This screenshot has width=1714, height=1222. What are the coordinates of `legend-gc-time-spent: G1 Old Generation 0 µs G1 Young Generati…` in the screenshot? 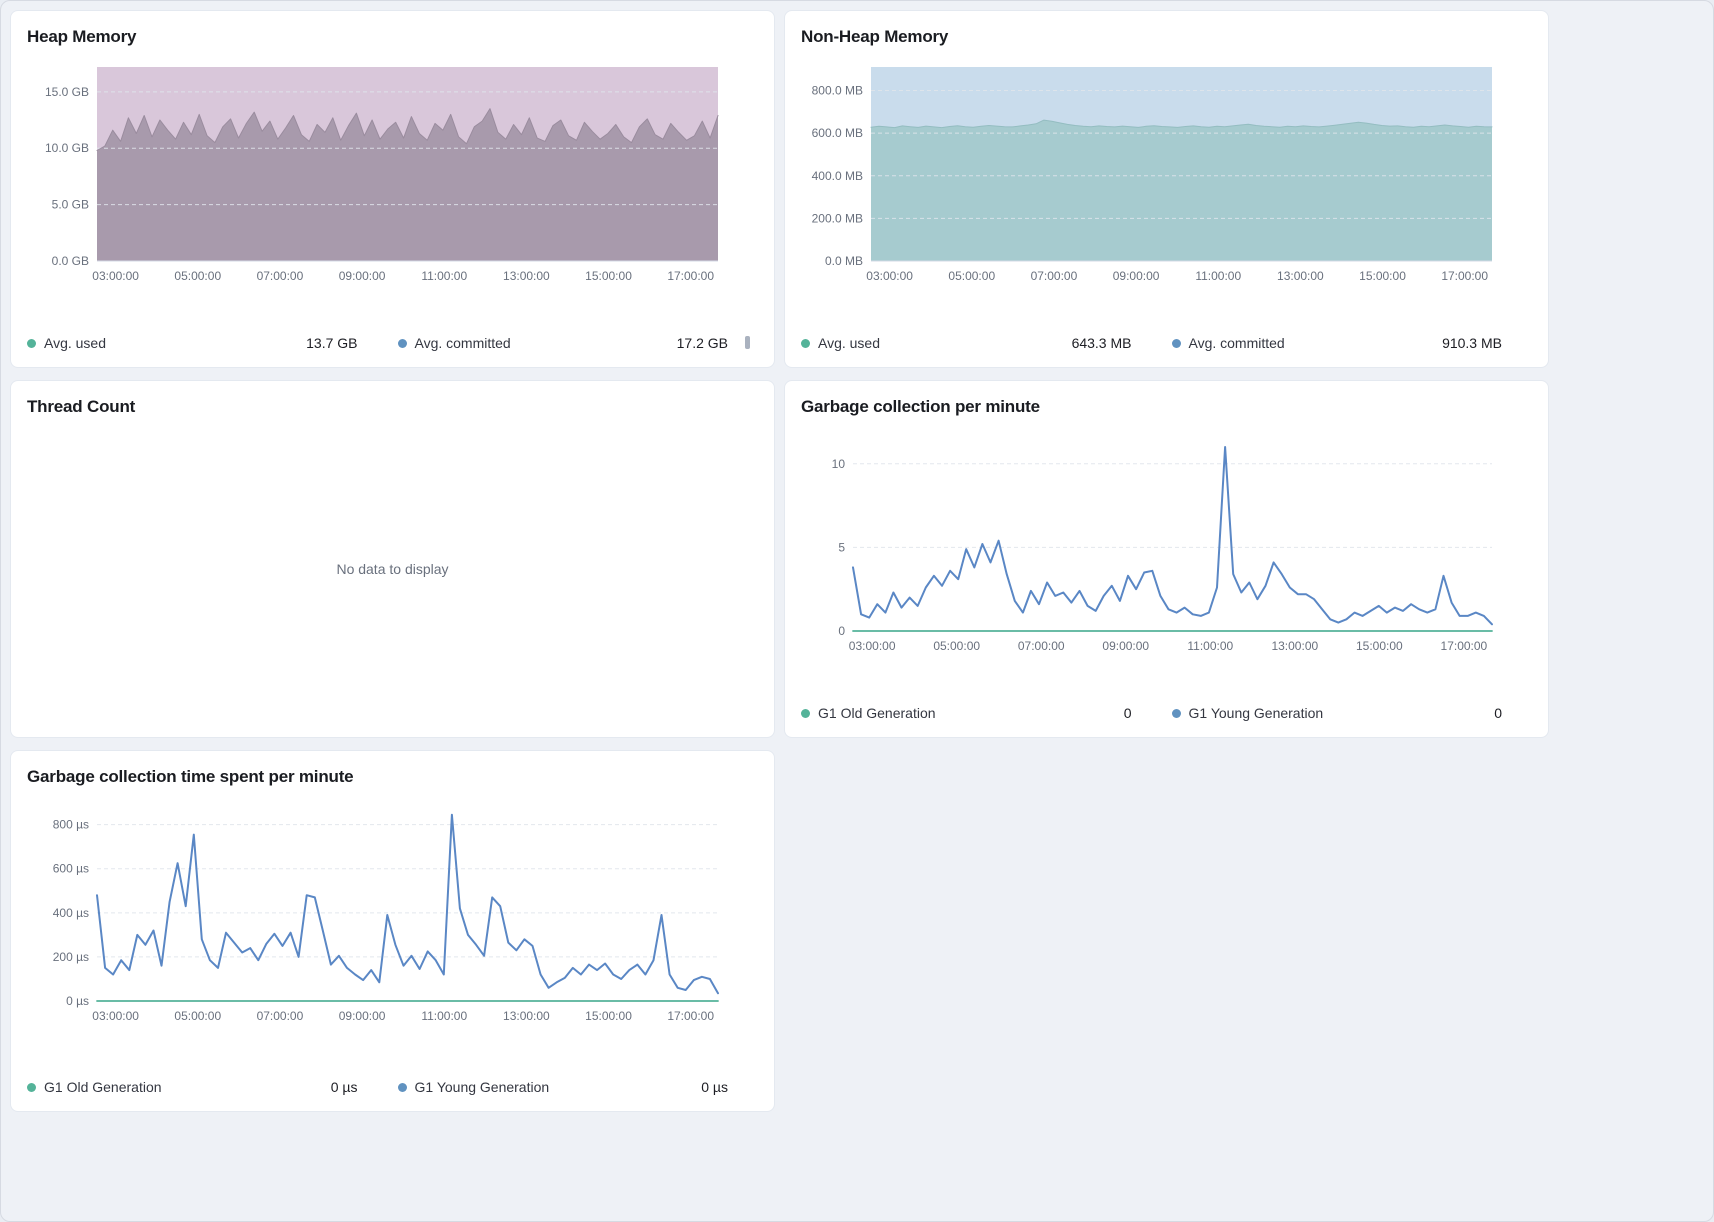 It's located at (392, 1087).